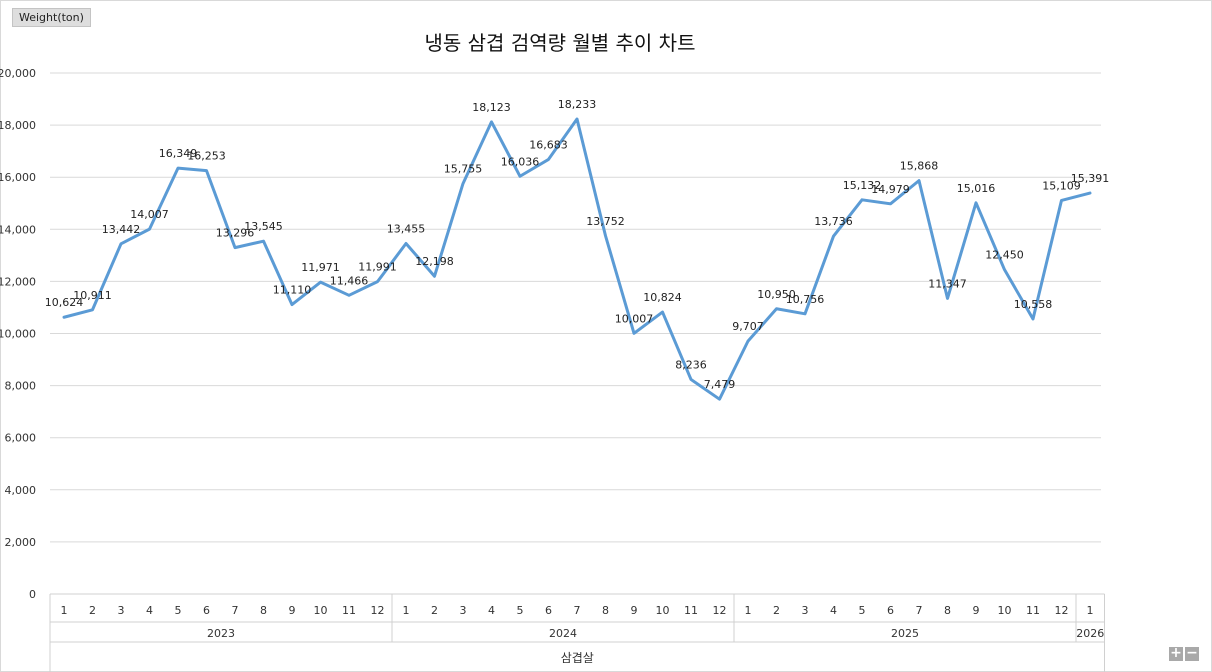 The image size is (1212, 672). I want to click on data-label: 11,991, so click(377, 267).